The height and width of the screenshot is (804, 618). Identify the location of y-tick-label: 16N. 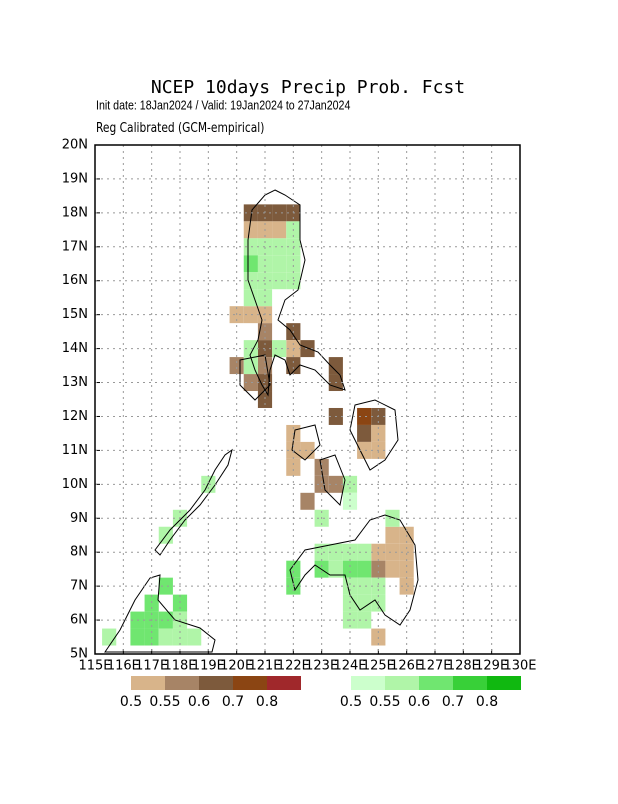
(75, 280).